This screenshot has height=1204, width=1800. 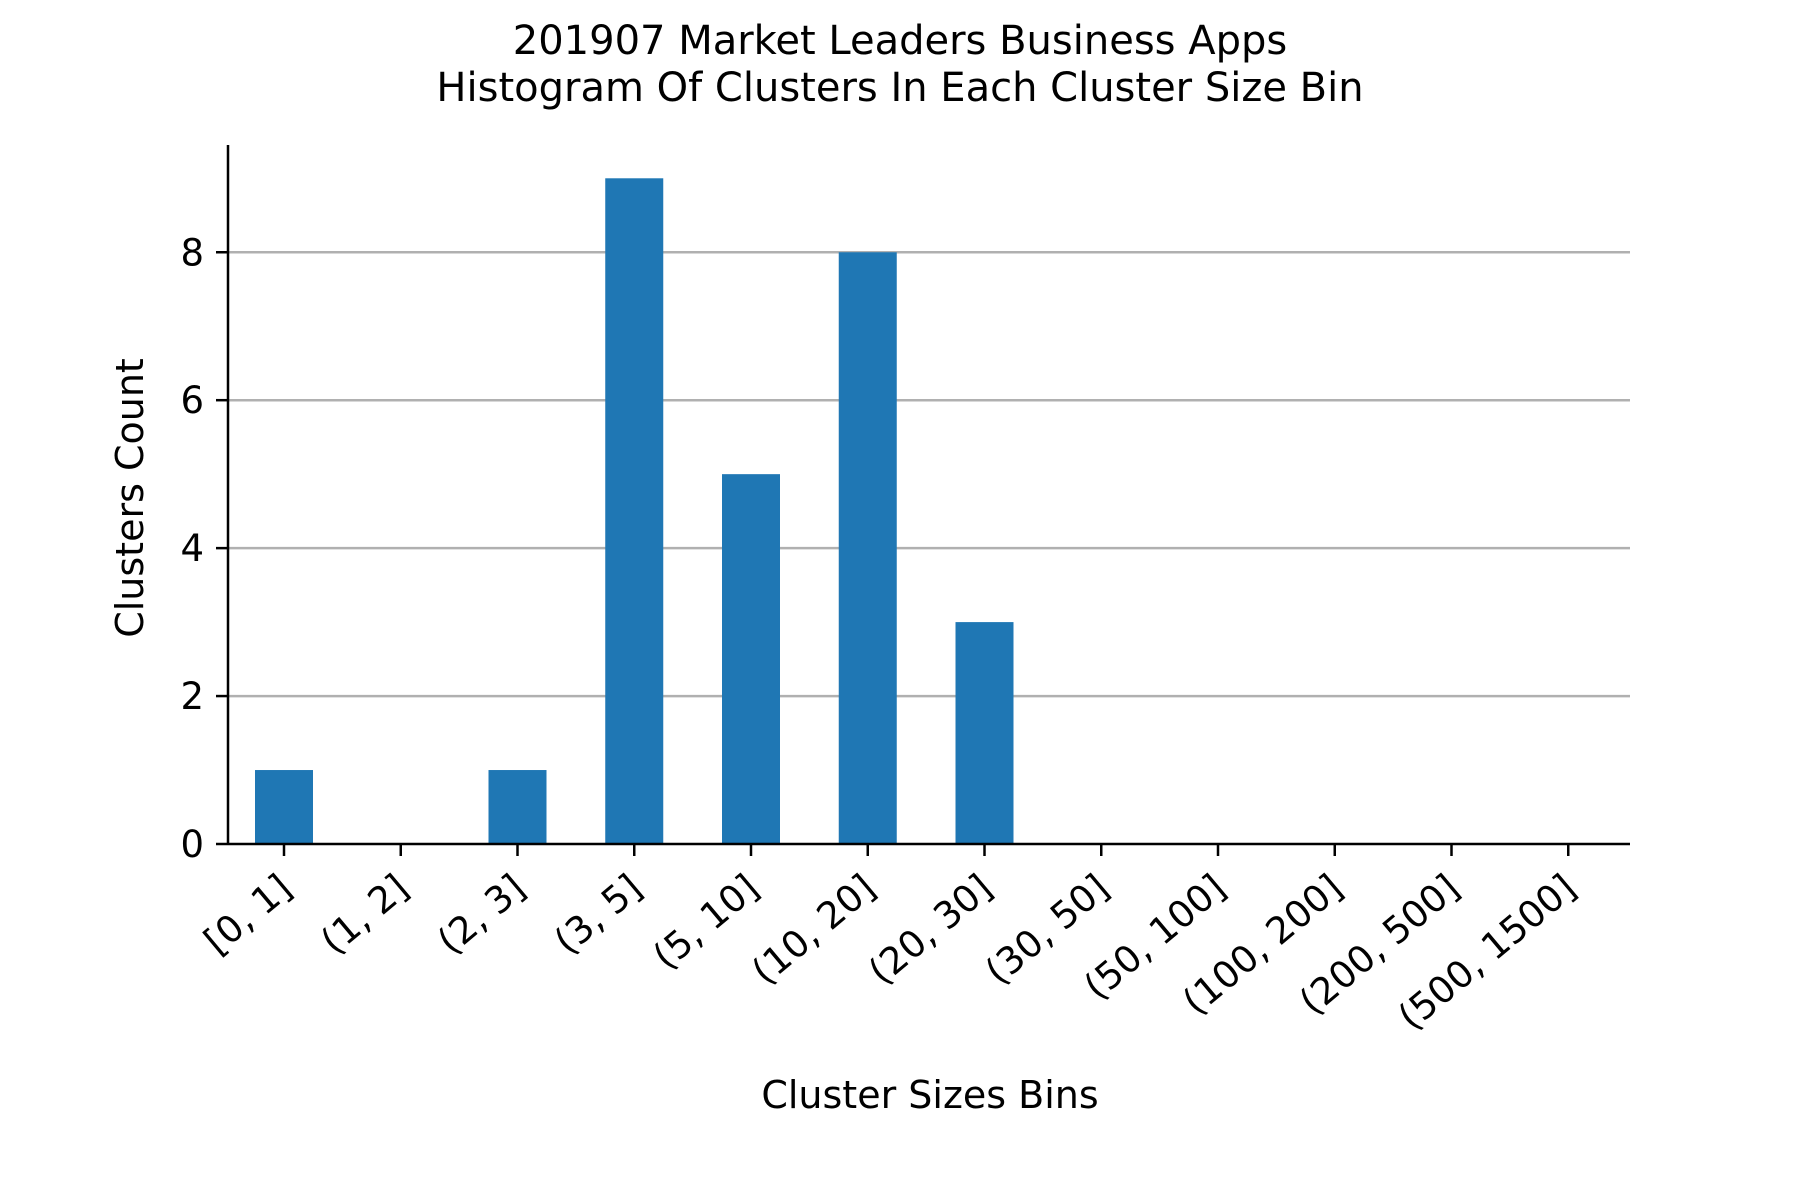 What do you see at coordinates (814, 929) in the screenshot?
I see `x-tick-label: (10, 20]` at bounding box center [814, 929].